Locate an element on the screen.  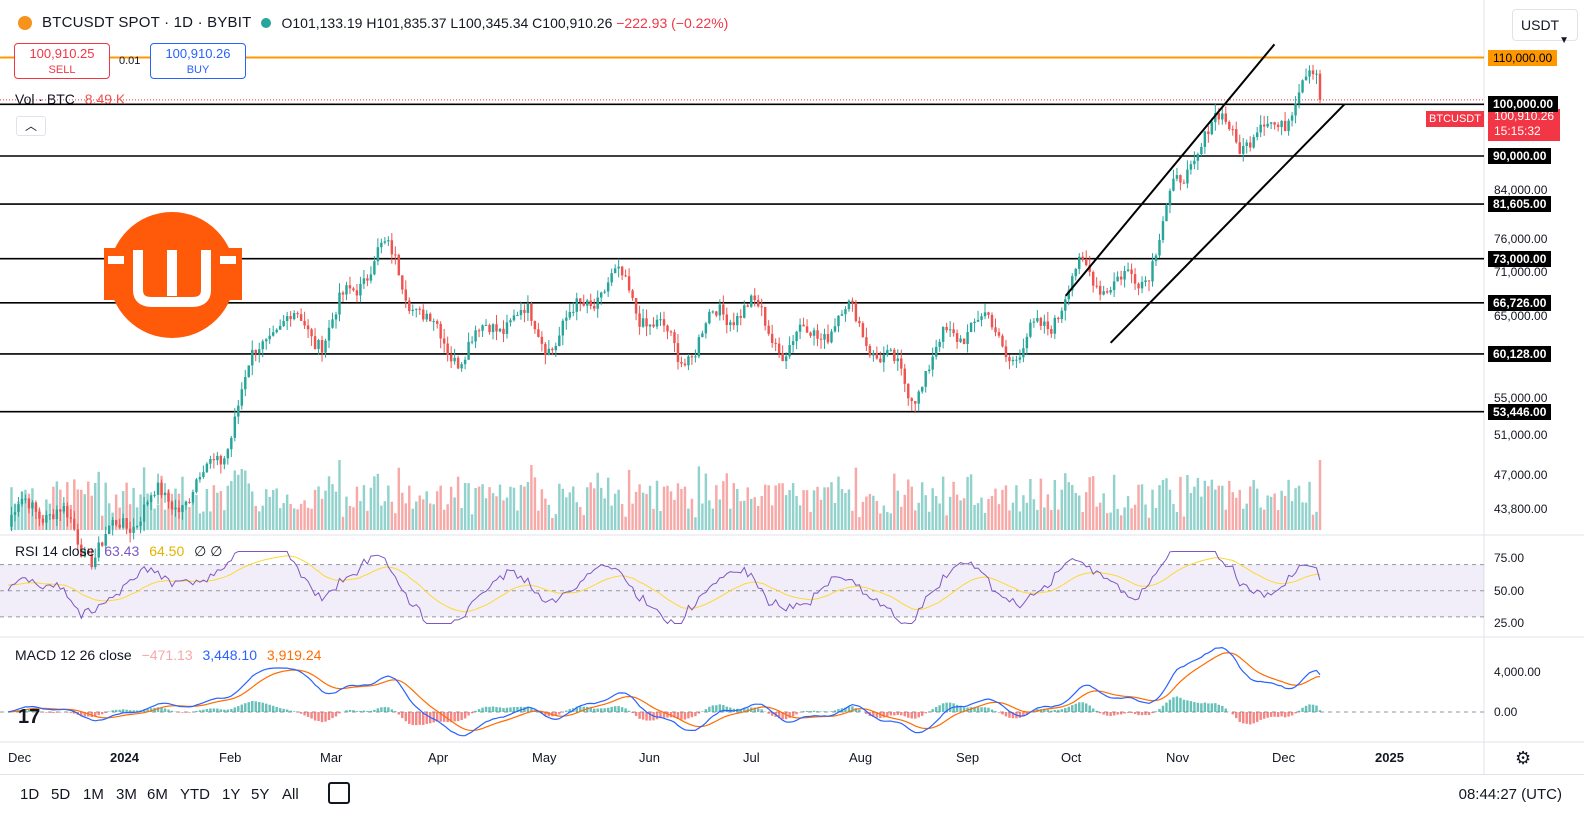
macd-pane is located at coordinates (742, 691).